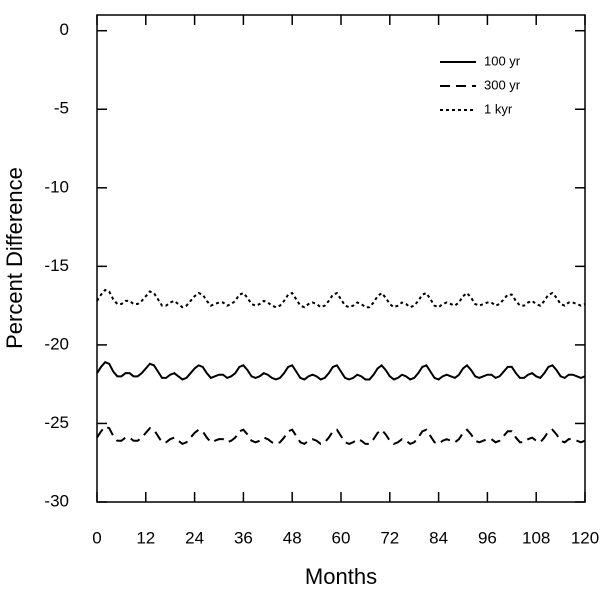 This screenshot has height=591, width=604. I want to click on y-tick-label: -15, so click(56, 265).